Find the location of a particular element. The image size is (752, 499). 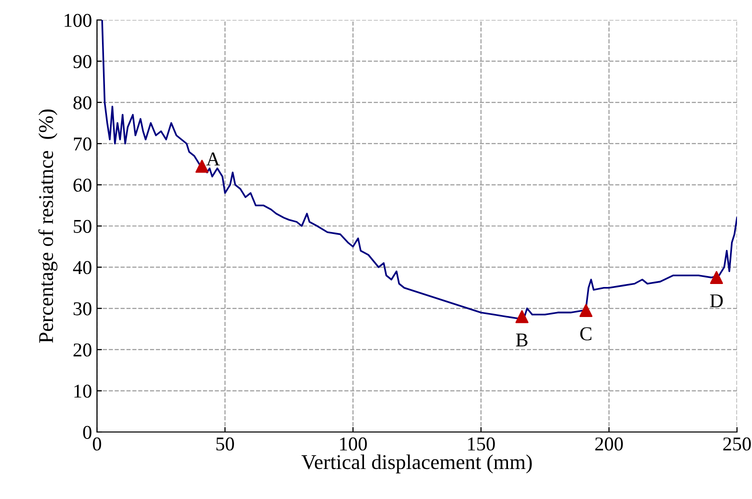

x-tick-label: 0 is located at coordinates (97, 444).